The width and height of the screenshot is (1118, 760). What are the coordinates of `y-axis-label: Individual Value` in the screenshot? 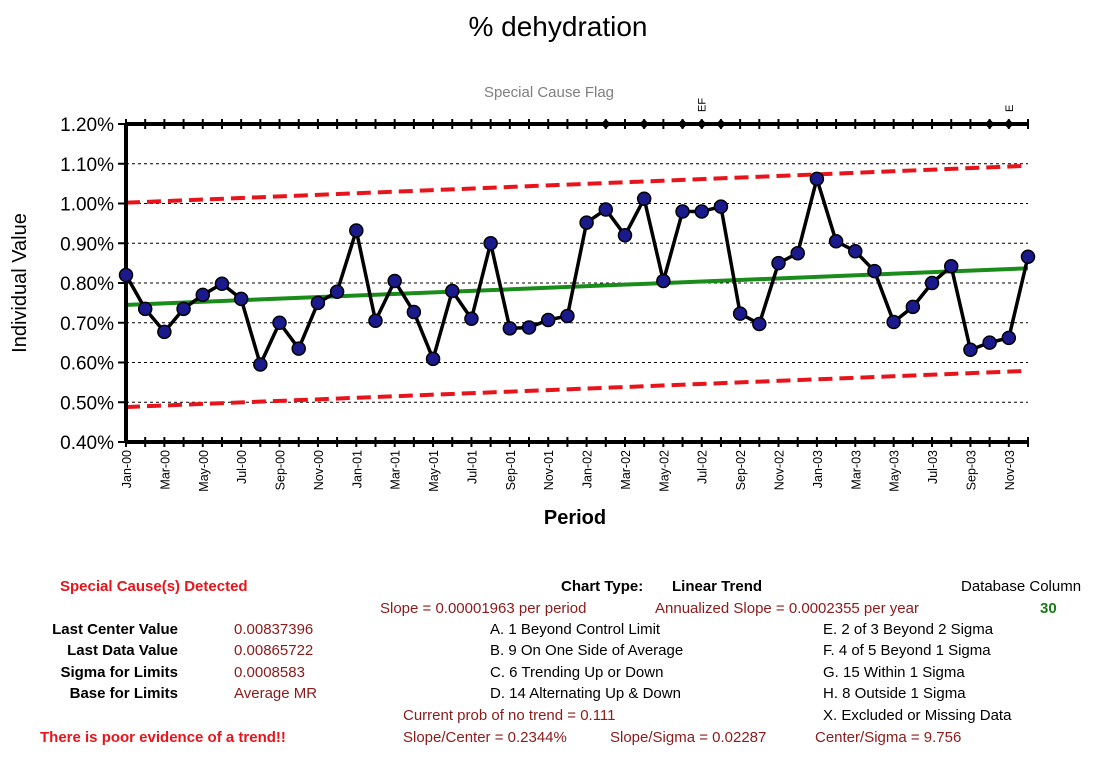 It's located at (20, 283).